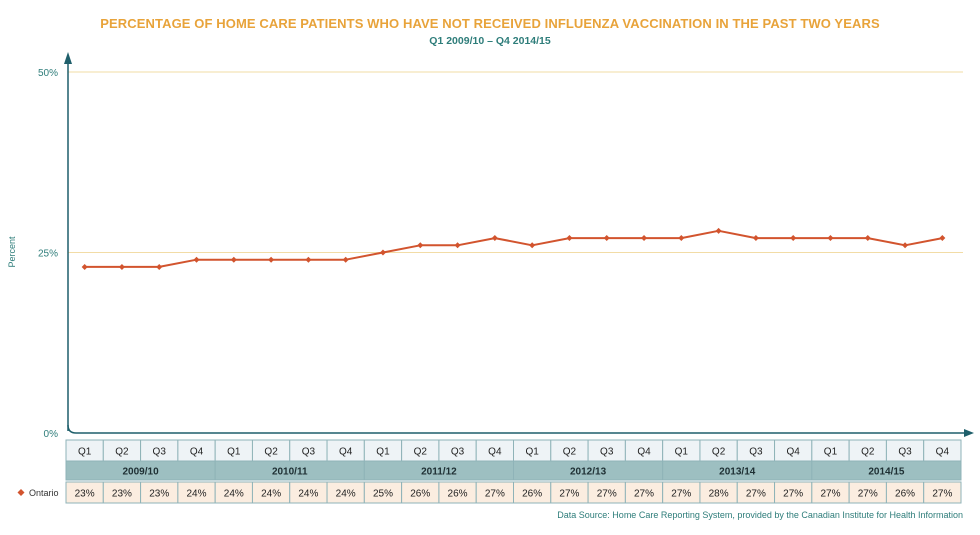 The image size is (980, 535). What do you see at coordinates (51, 434) in the screenshot?
I see `y-tick-label: 0%` at bounding box center [51, 434].